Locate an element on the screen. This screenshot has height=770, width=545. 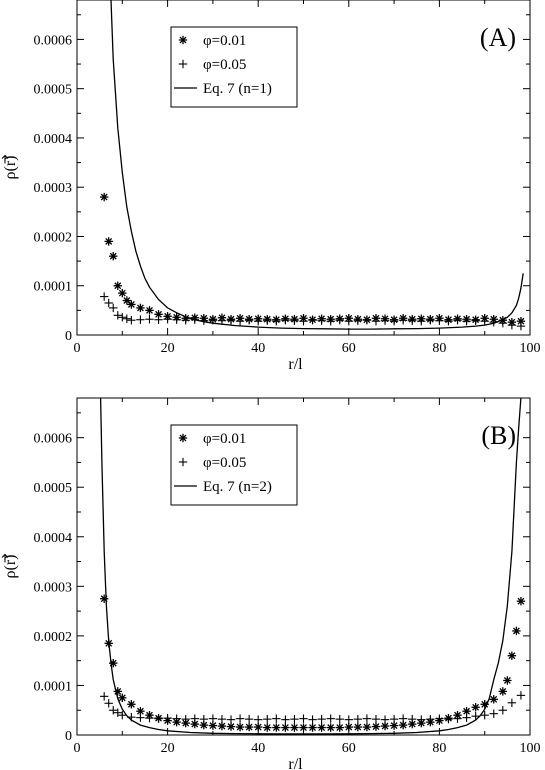
x-tick-label: 0 is located at coordinates (77, 748).